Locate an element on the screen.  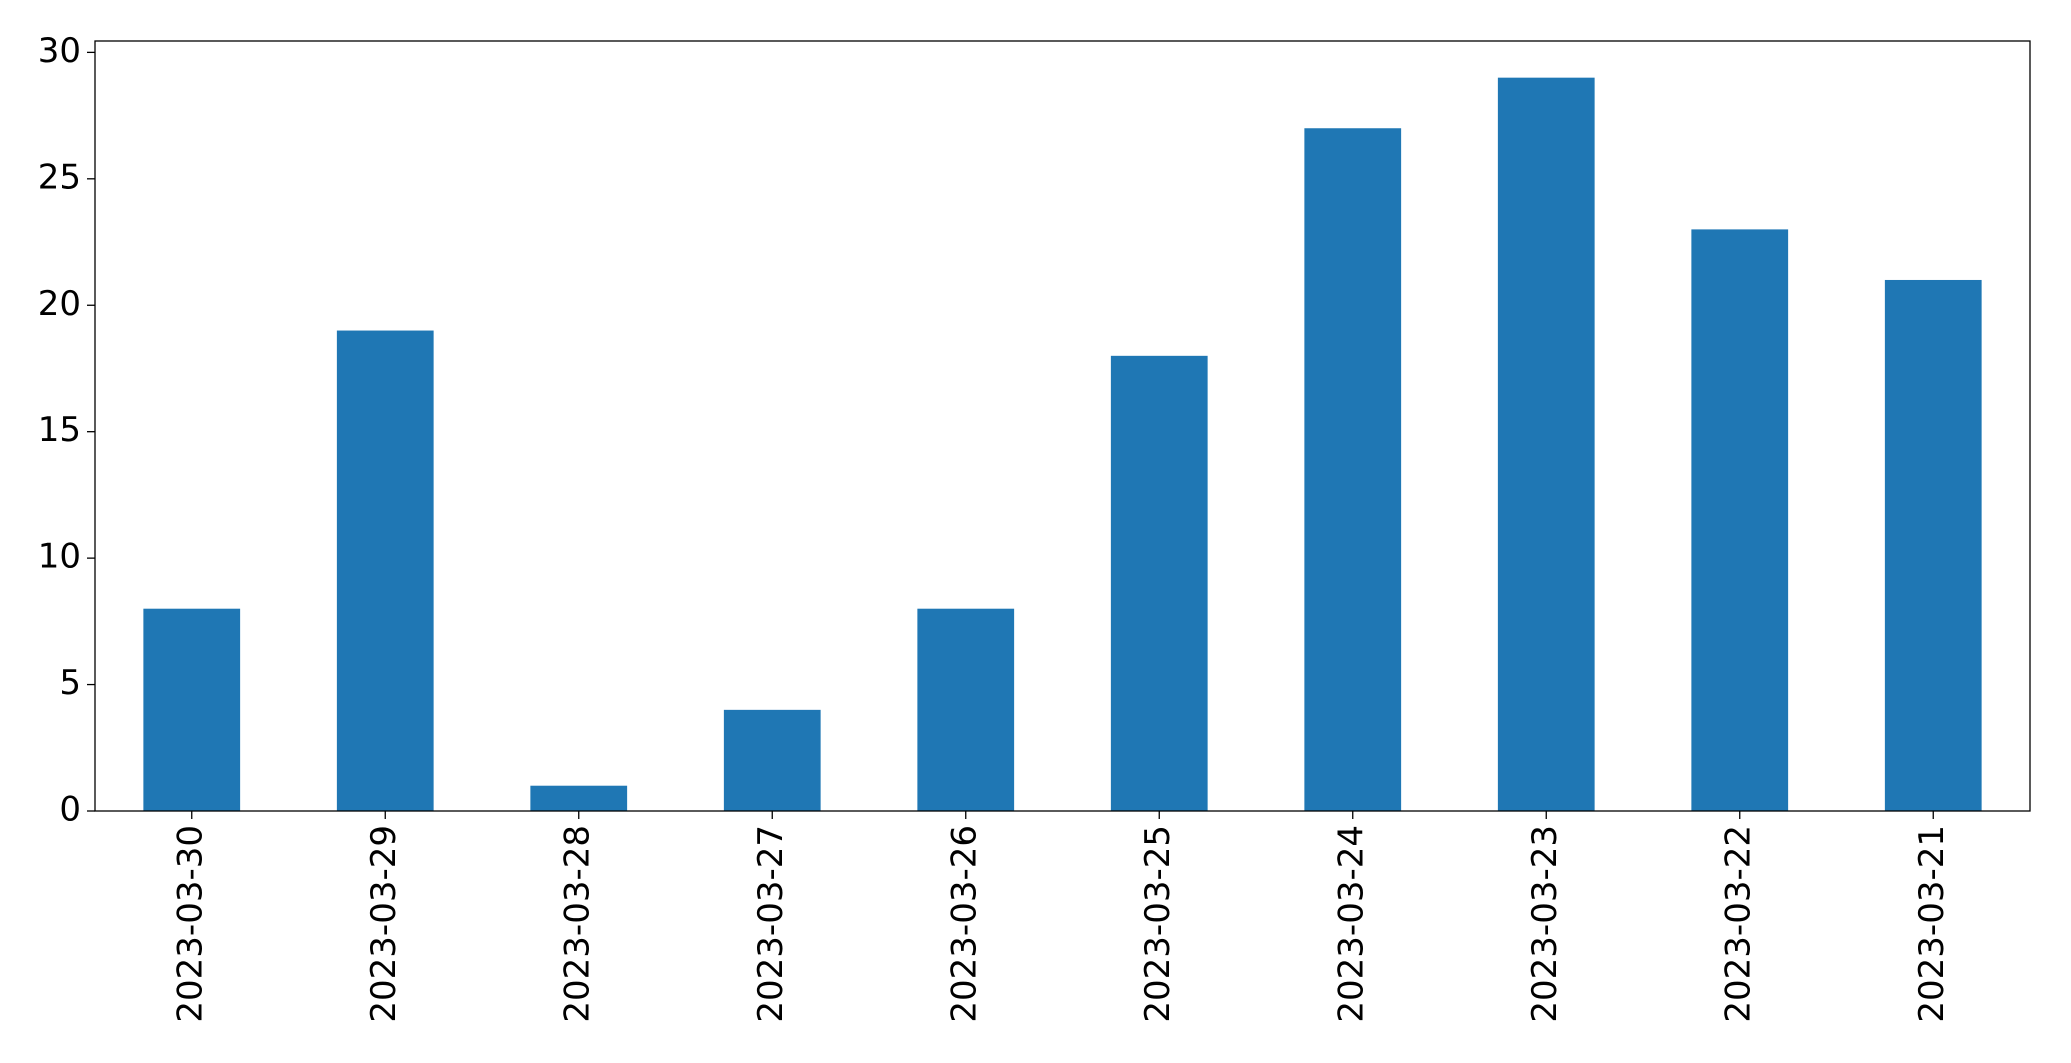
y-tick-label: 5 is located at coordinates (70, 683).